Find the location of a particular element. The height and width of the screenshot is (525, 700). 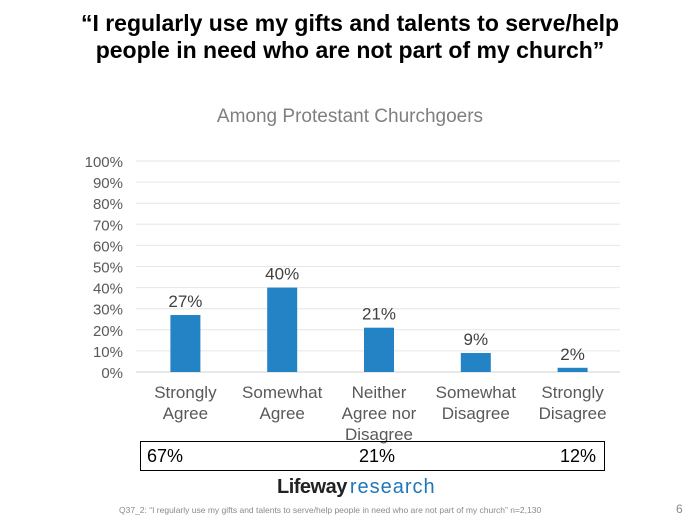

summary-box: 67% 21% 12% is located at coordinates (372, 456).